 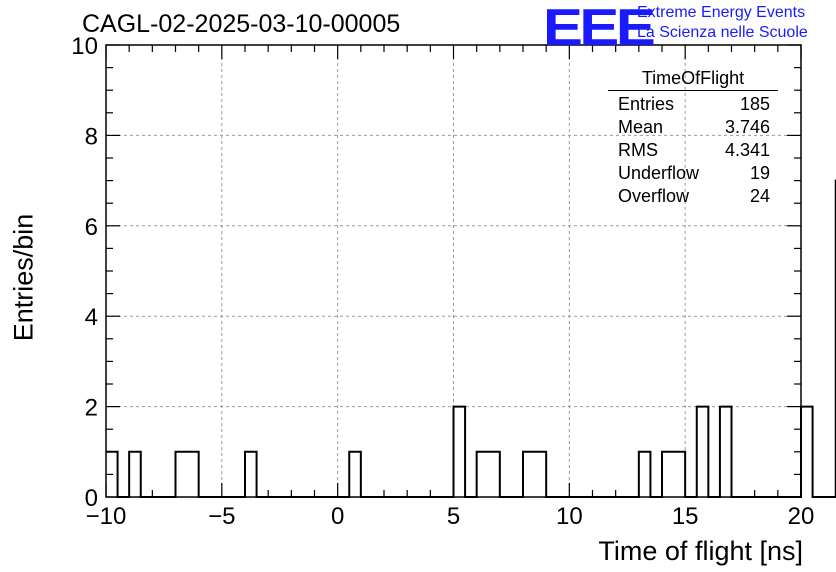 I want to click on stats-rms-value: 4.341, so click(x=747, y=150).